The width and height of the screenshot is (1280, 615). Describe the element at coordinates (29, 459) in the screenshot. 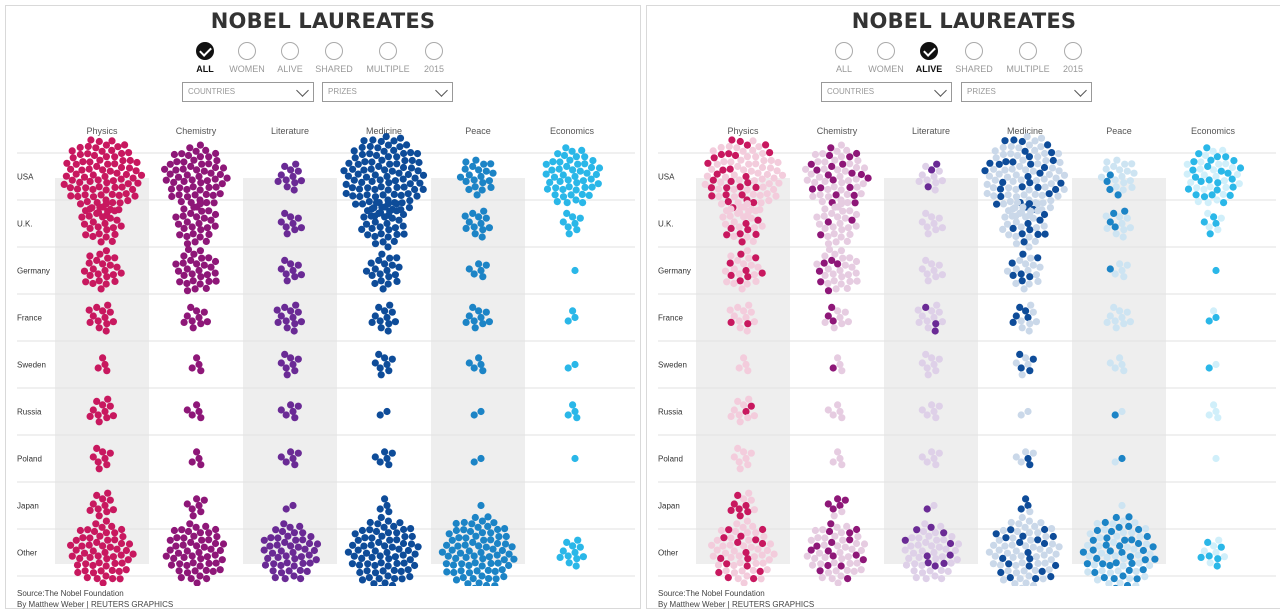

I see `row-label-poland: Poland` at that location.